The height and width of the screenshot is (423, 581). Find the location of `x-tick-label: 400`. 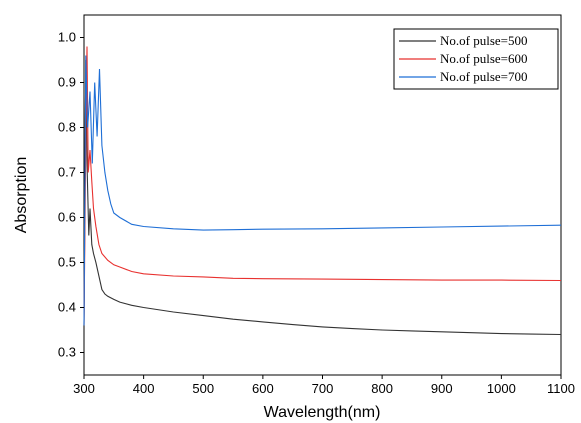

x-tick-label: 400 is located at coordinates (144, 388).